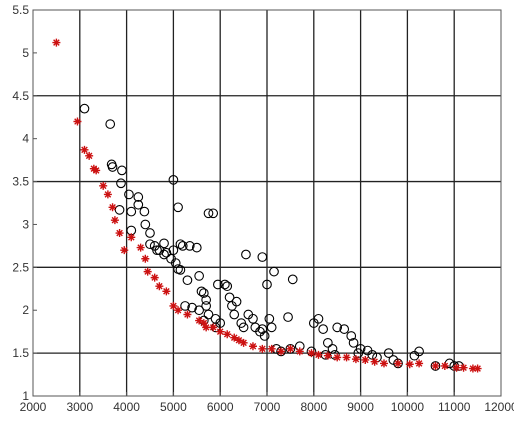 The height and width of the screenshot is (424, 514). What do you see at coordinates (499, 407) in the screenshot?
I see `x-tick-label: 12000` at bounding box center [499, 407].